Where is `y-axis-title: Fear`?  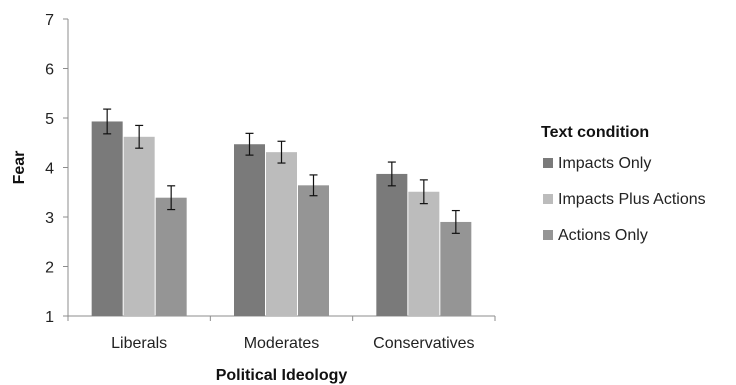 y-axis-title: Fear is located at coordinates (19, 168).